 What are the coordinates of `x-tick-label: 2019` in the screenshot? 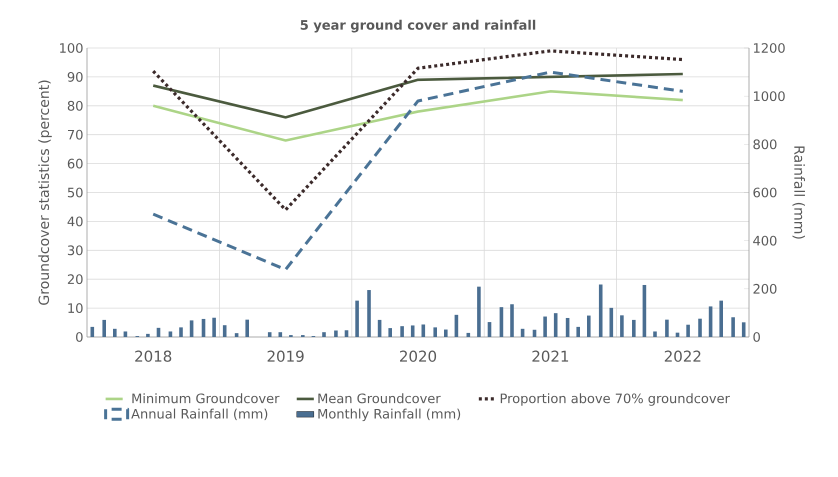 It's located at (286, 356).